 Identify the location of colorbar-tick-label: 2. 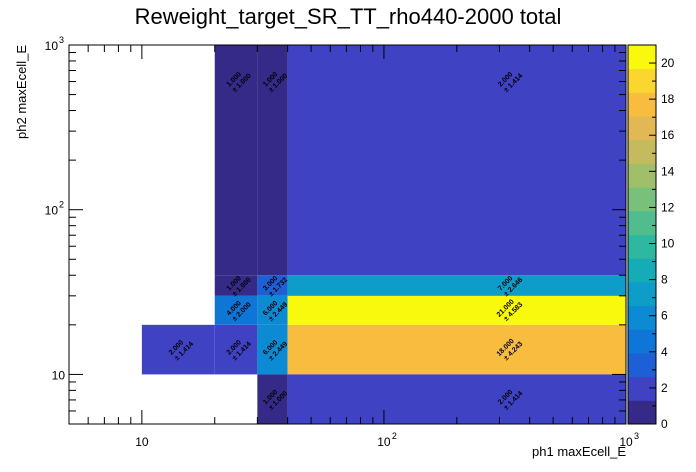
(664, 388).